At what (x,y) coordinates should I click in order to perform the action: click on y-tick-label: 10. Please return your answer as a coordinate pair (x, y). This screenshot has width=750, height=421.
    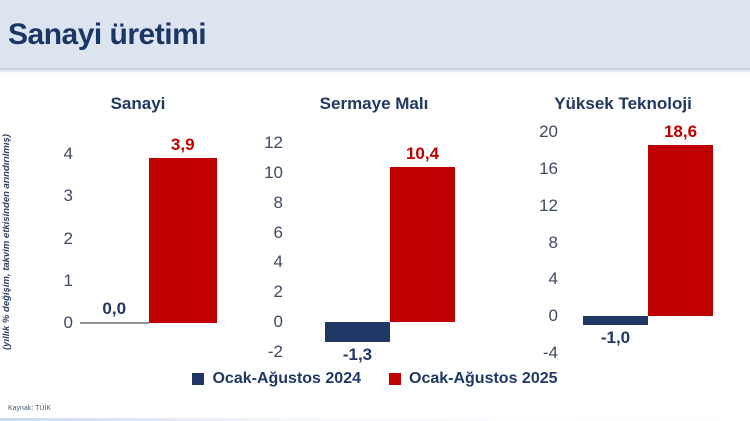
    Looking at the image, I should click on (273, 172).